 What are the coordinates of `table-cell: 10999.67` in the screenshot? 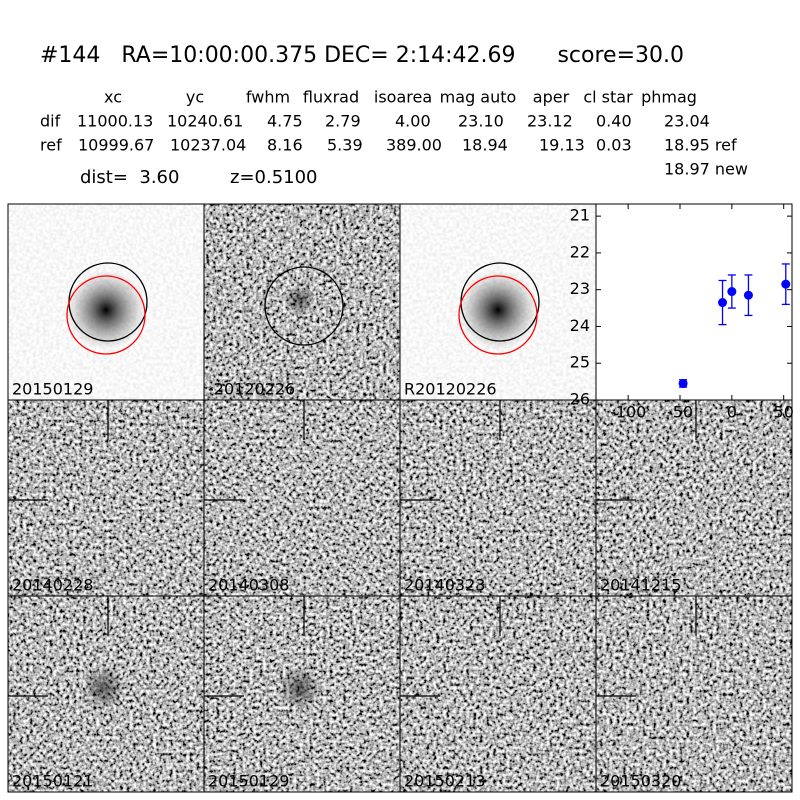 It's located at (116, 145).